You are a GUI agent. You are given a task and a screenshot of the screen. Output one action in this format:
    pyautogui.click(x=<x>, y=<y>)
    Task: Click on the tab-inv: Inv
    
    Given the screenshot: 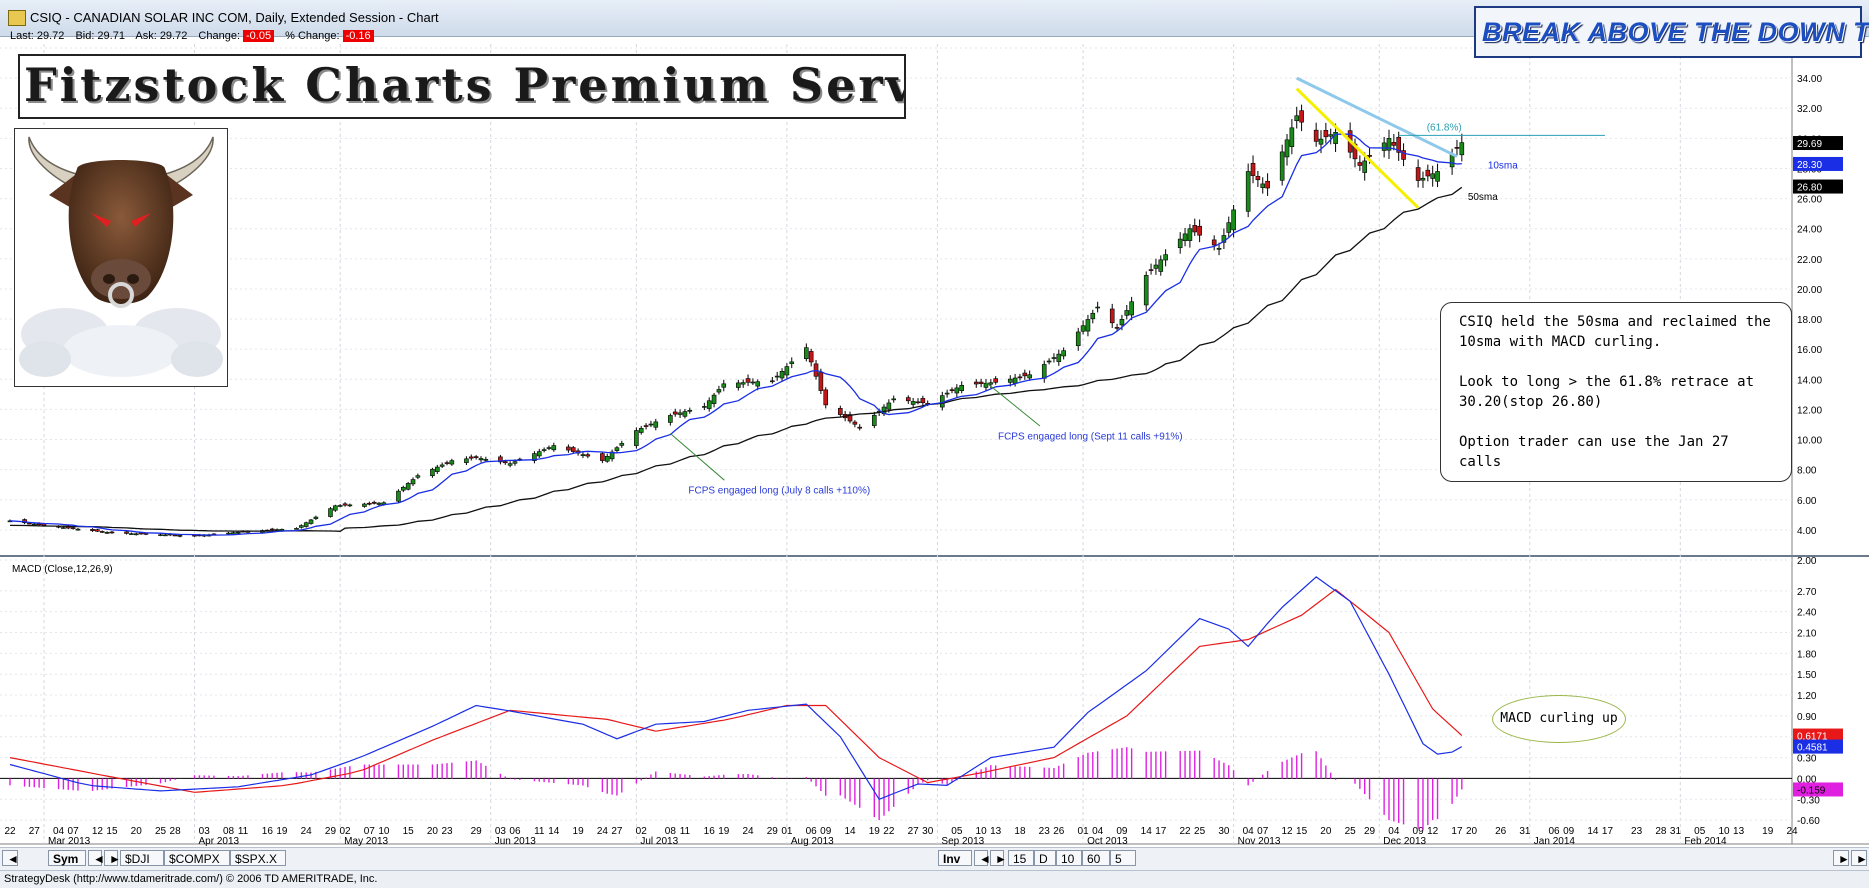 What is the action you would take?
    pyautogui.click(x=955, y=858)
    